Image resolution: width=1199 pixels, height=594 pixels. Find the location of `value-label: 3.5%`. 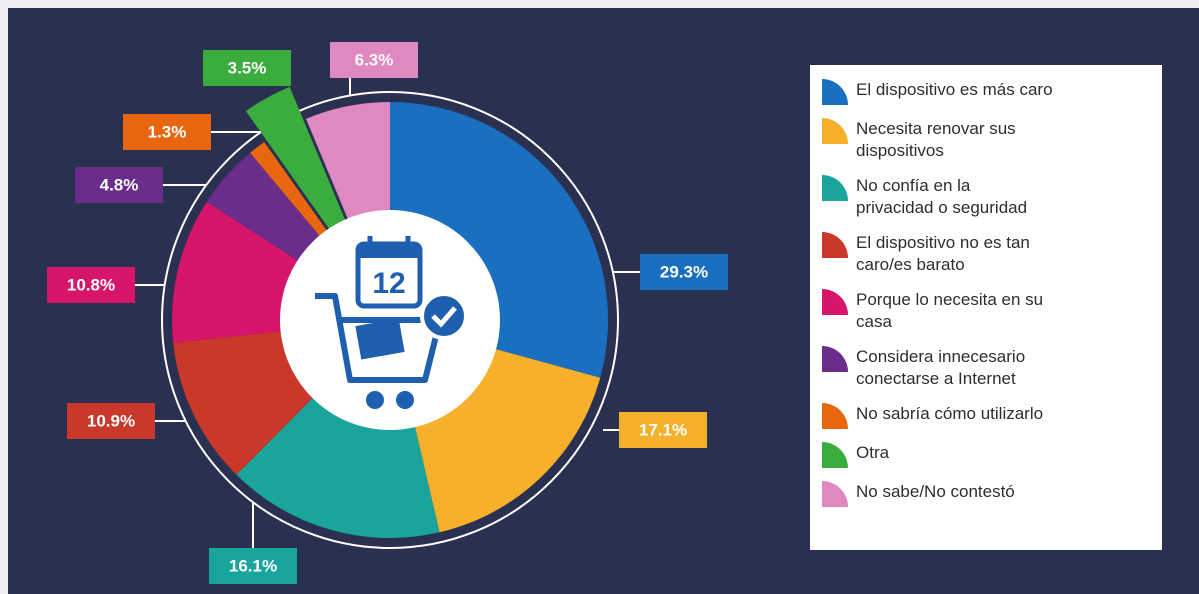

value-label: 3.5% is located at coordinates (247, 67).